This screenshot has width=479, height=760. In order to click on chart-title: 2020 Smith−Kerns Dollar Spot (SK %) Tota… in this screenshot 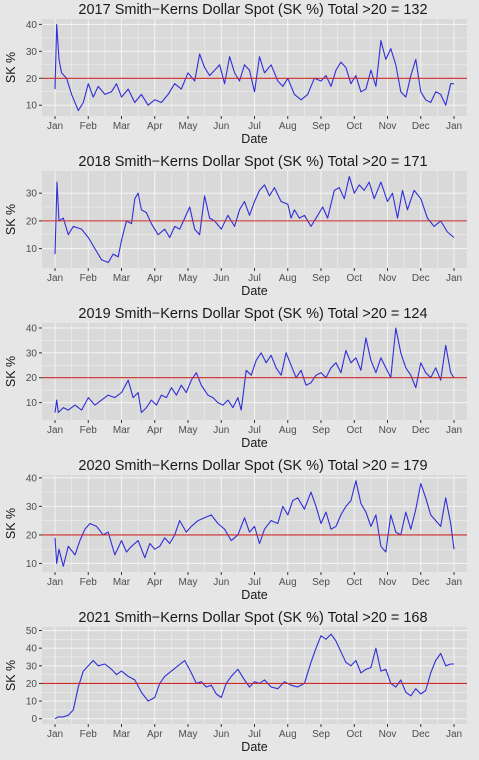, I will do `click(252, 466)`.